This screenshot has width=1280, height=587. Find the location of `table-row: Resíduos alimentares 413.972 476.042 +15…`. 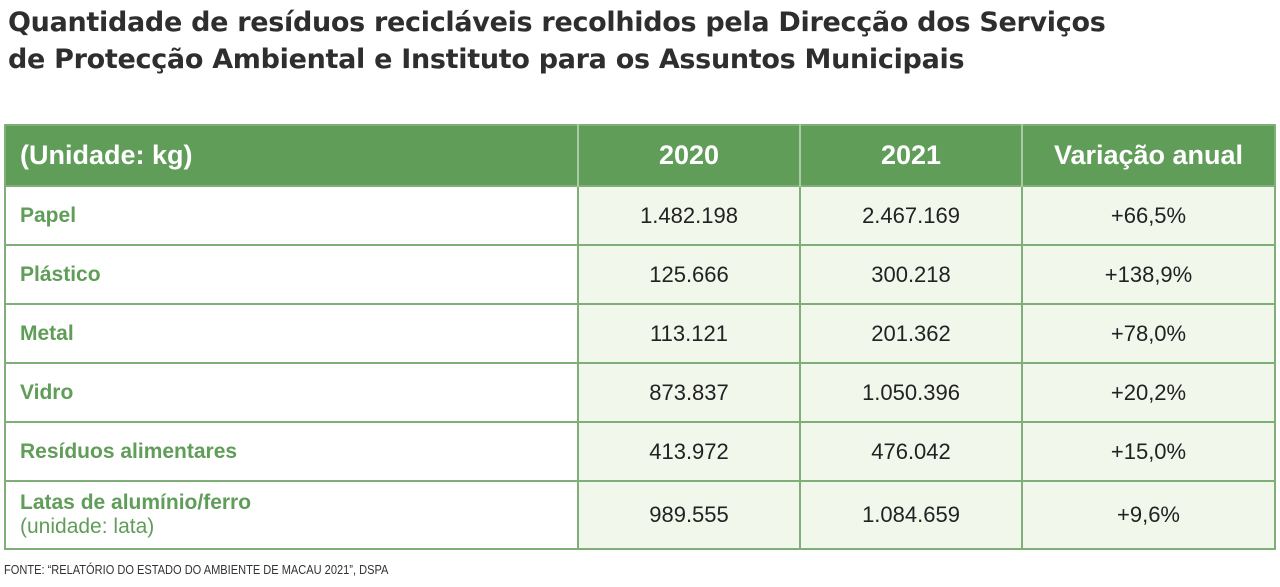

table-row: Resíduos alimentares 413.972 476.042 +15… is located at coordinates (640, 451).